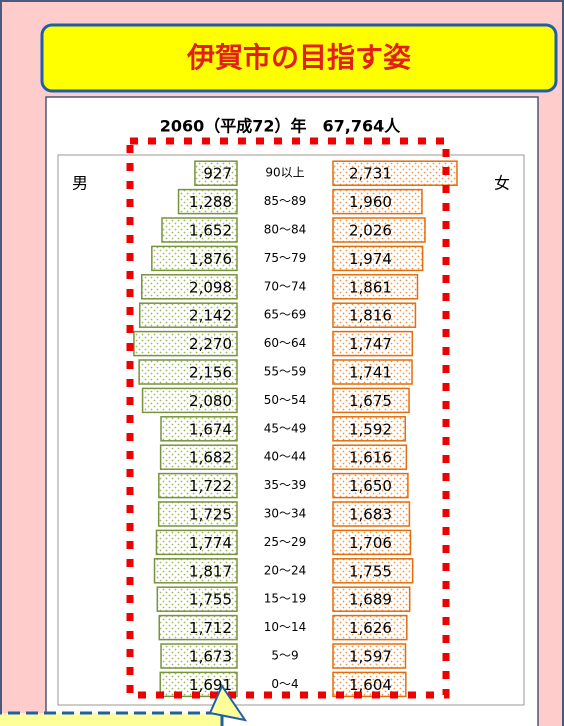 Image resolution: width=564 pixels, height=726 pixels. What do you see at coordinates (228, 702) in the screenshot?
I see `callout-arrow` at bounding box center [228, 702].